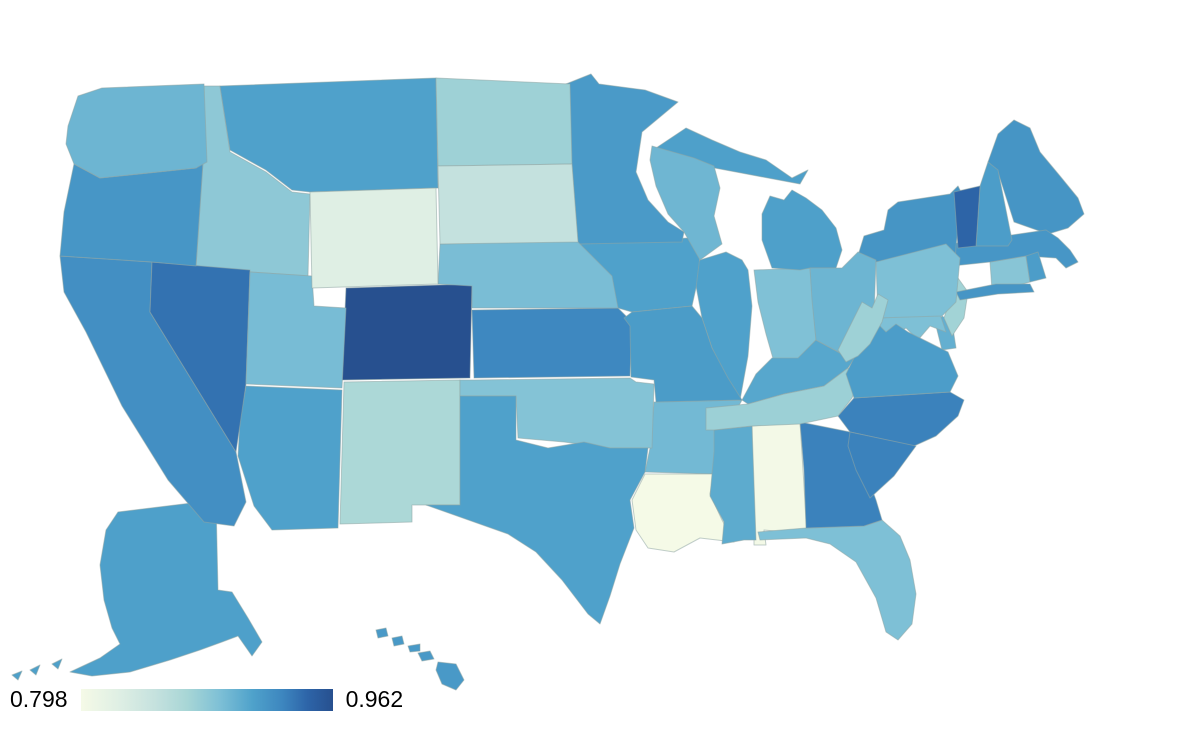  Describe the element at coordinates (537, 510) in the screenshot. I see `state-tx` at that location.